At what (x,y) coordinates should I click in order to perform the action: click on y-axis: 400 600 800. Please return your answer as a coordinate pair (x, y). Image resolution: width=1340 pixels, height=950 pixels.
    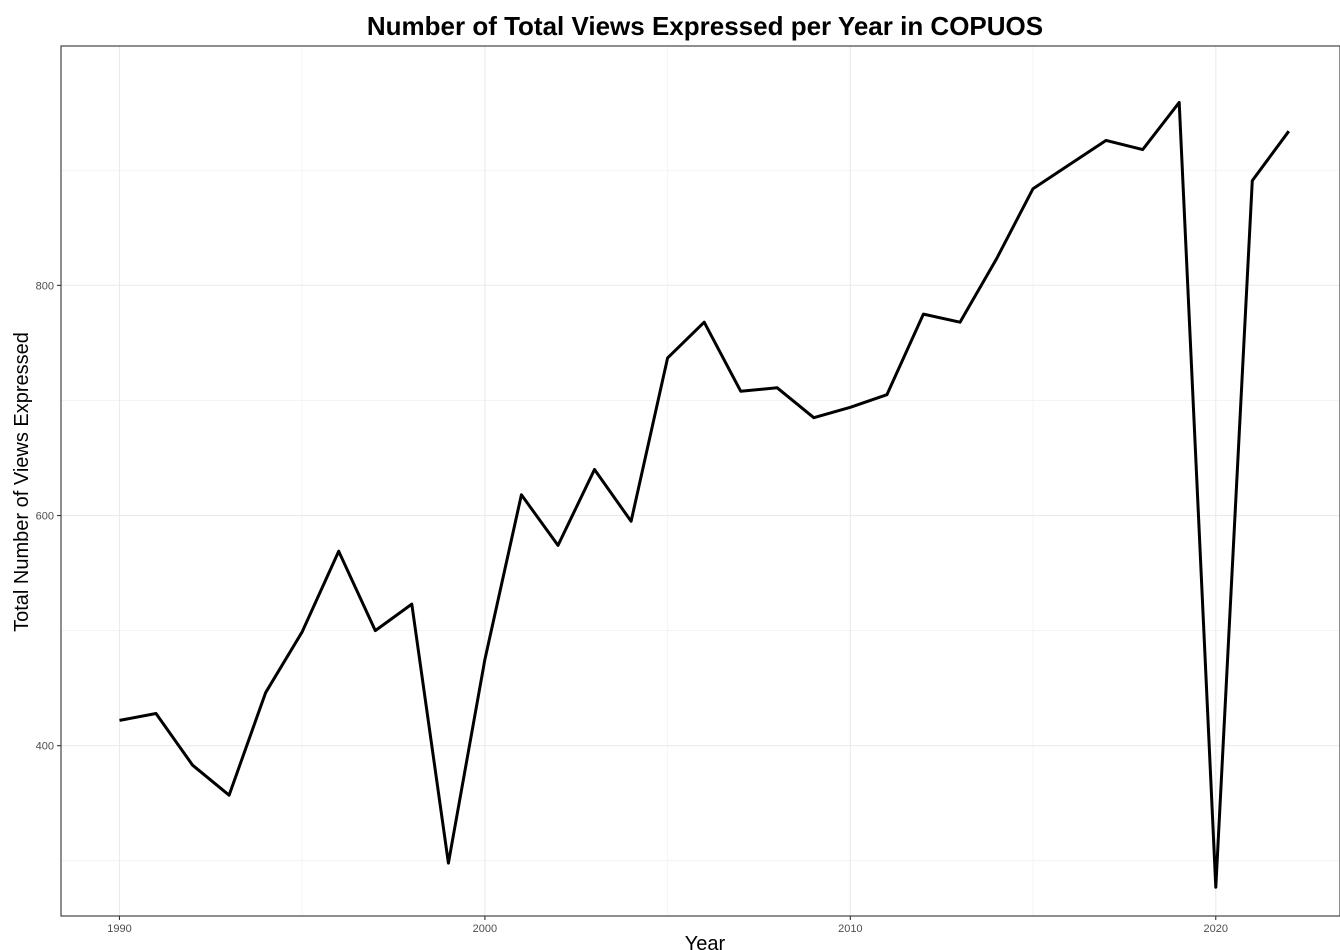
    Looking at the image, I should click on (48, 516).